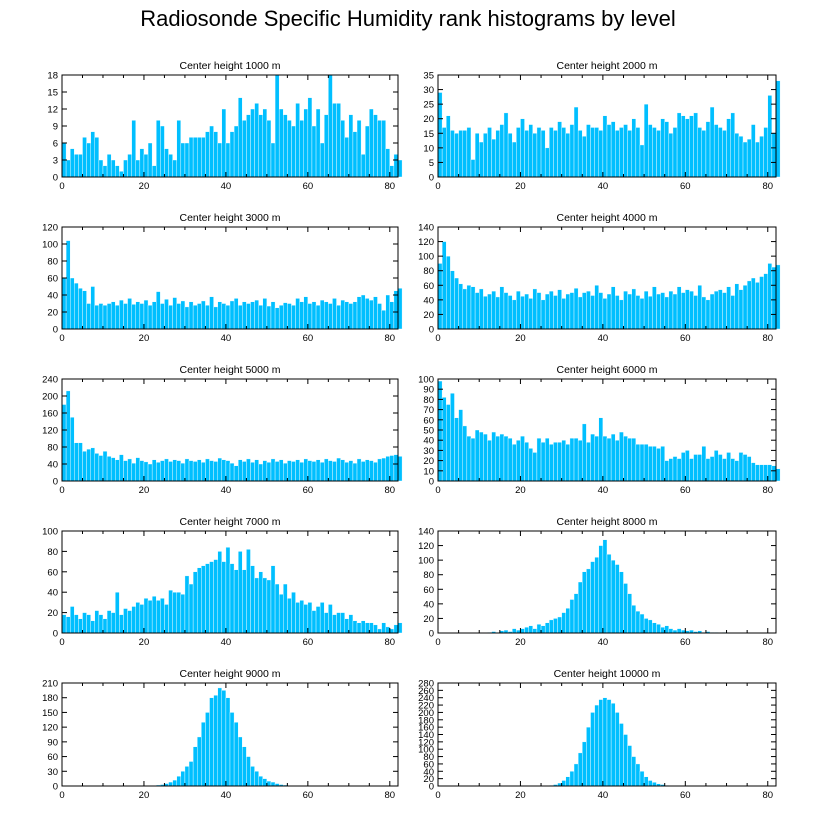  What do you see at coordinates (426, 684) in the screenshot?
I see `y-tick-label: 280` at bounding box center [426, 684].